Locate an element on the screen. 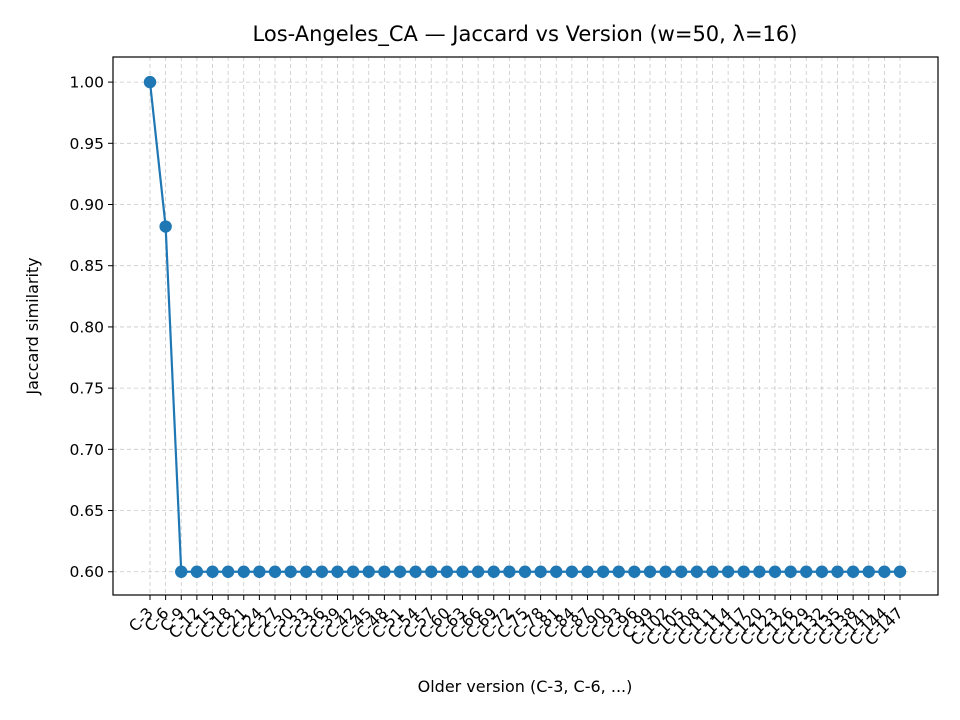  y-tick-label: 0.60 is located at coordinates (86, 572).